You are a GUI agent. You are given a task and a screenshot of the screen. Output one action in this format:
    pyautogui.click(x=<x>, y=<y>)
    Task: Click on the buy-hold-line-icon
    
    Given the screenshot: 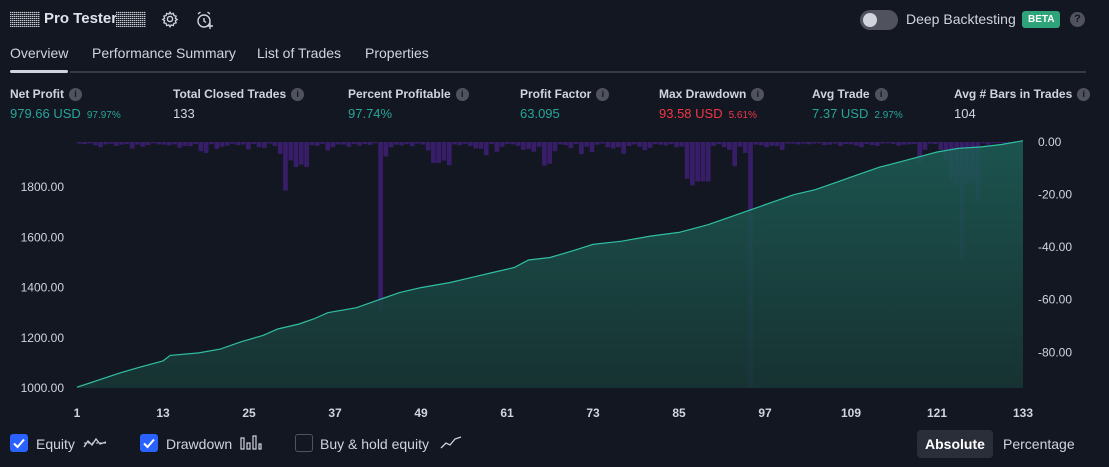 What is the action you would take?
    pyautogui.click(x=451, y=442)
    